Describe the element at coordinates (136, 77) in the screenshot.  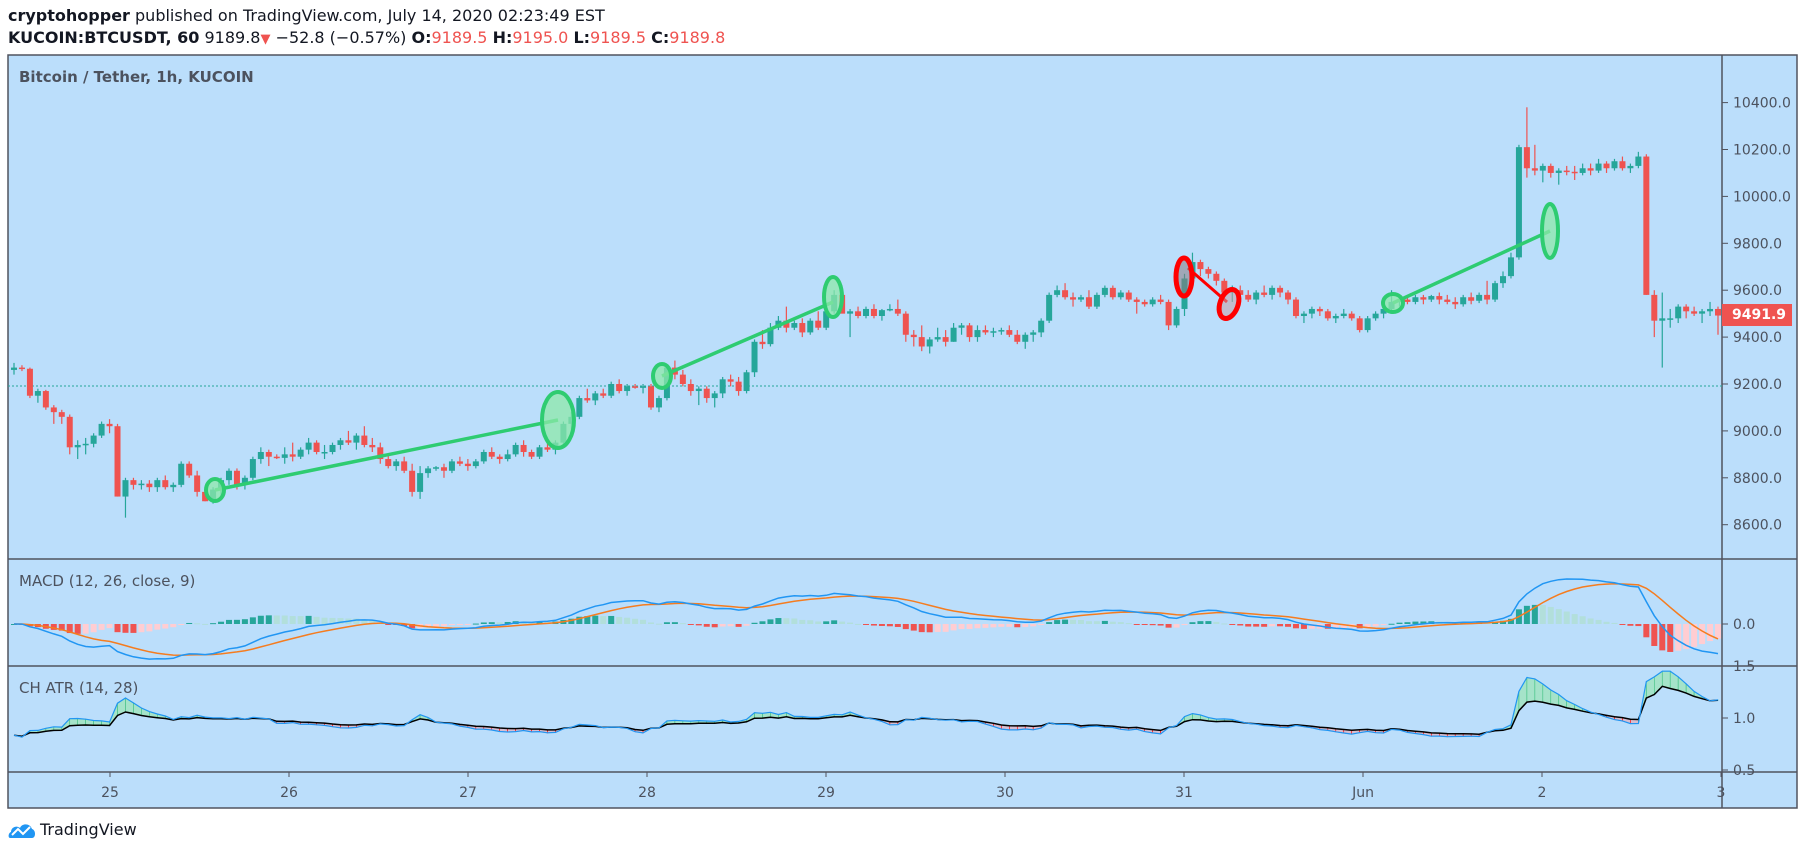
I see `main-pane-title: Bitcoin / Tether, 1h, KUCOIN` at that location.